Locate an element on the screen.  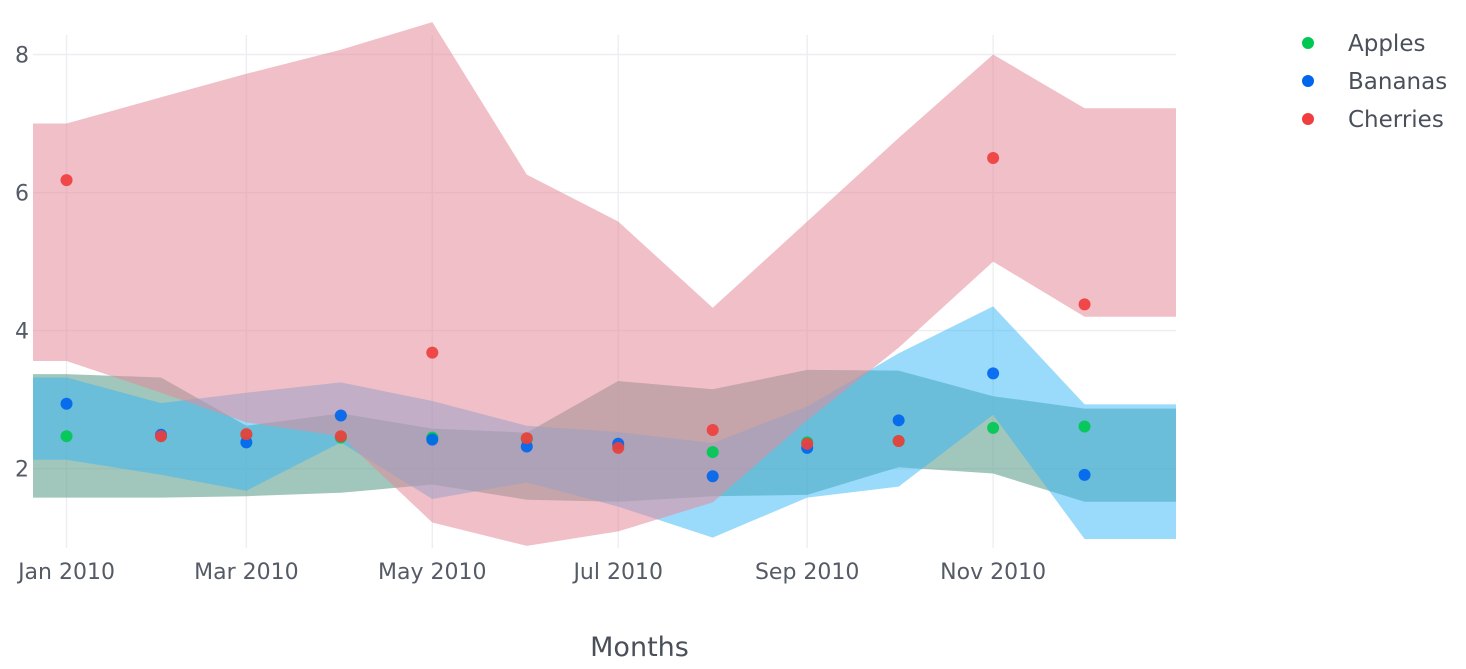
x-tick-label: Nov 2010 is located at coordinates (993, 572).